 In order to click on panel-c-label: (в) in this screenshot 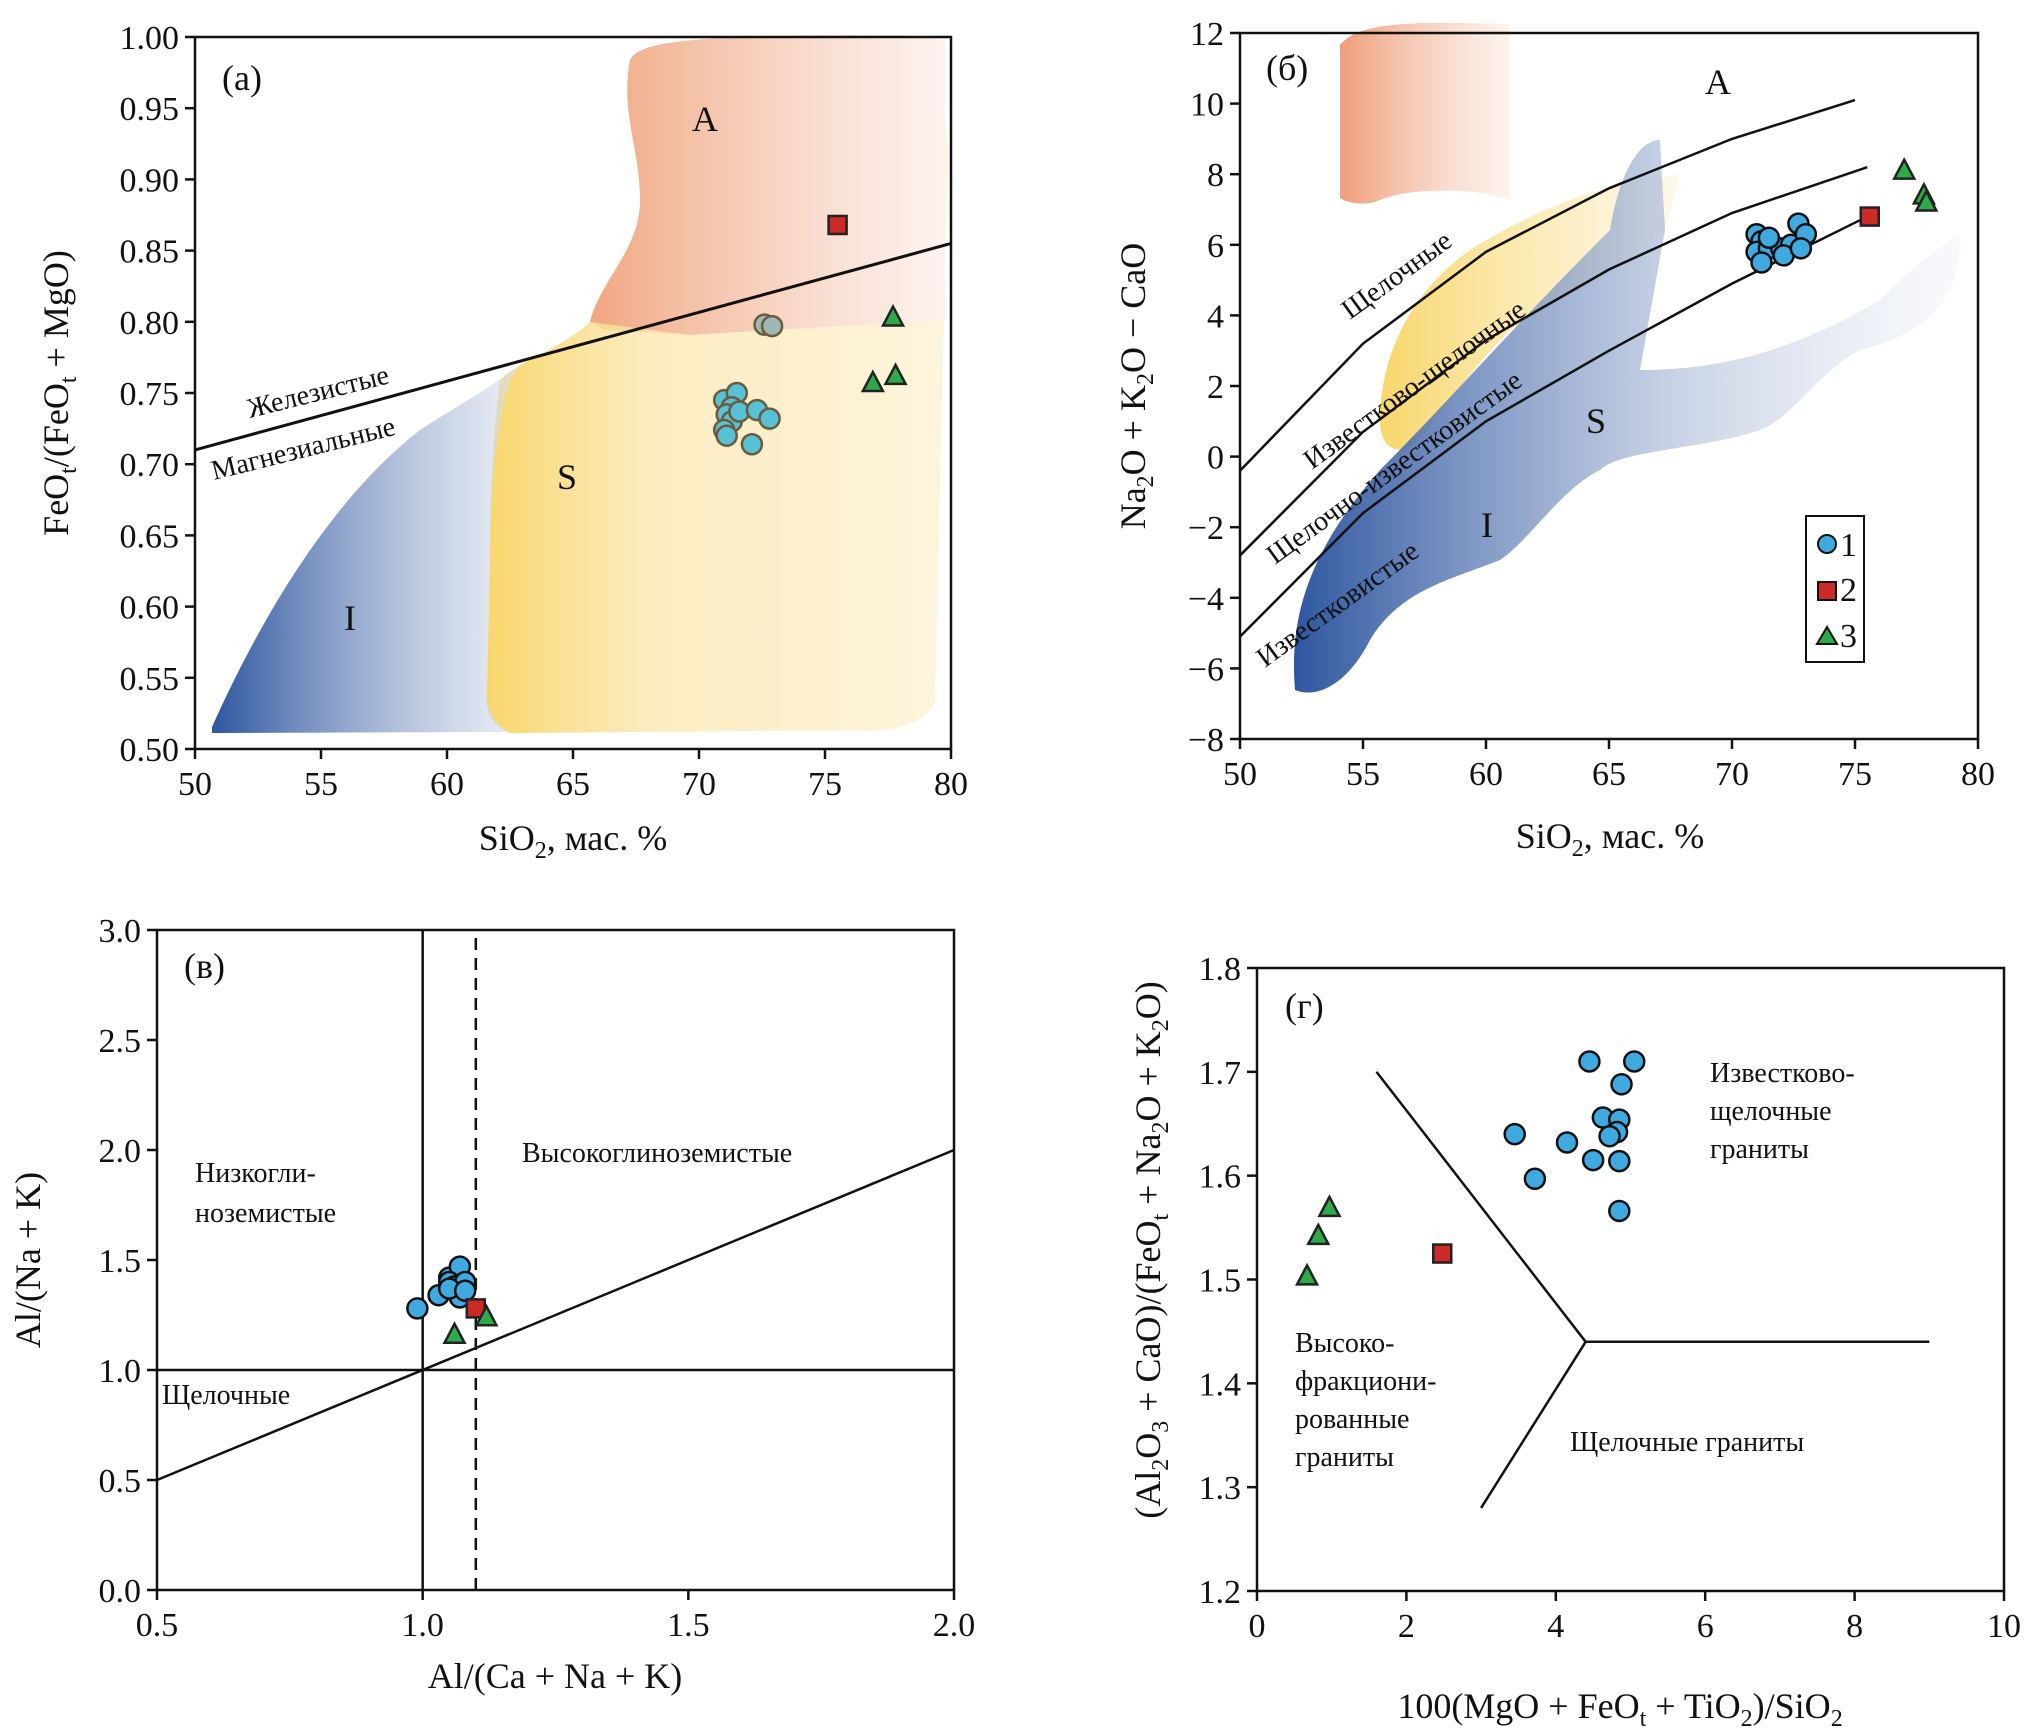, I will do `click(204, 966)`.